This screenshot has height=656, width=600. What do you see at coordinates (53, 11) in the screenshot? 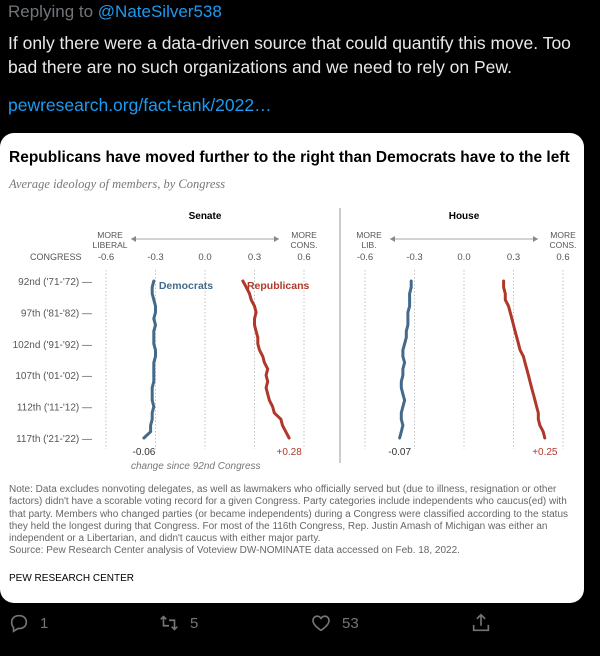
I see `replying-to-prefix: Replying to` at bounding box center [53, 11].